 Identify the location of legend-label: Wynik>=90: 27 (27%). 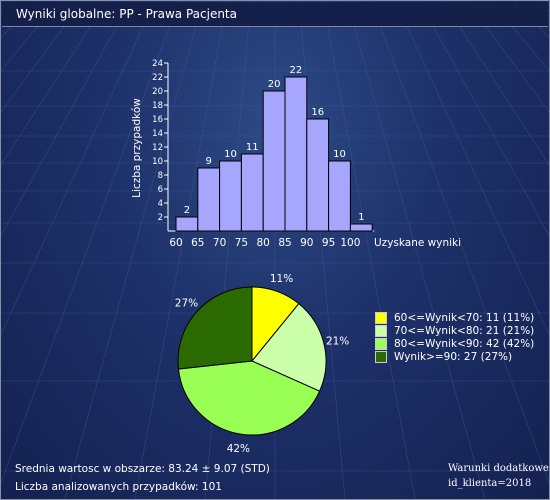
(453, 356).